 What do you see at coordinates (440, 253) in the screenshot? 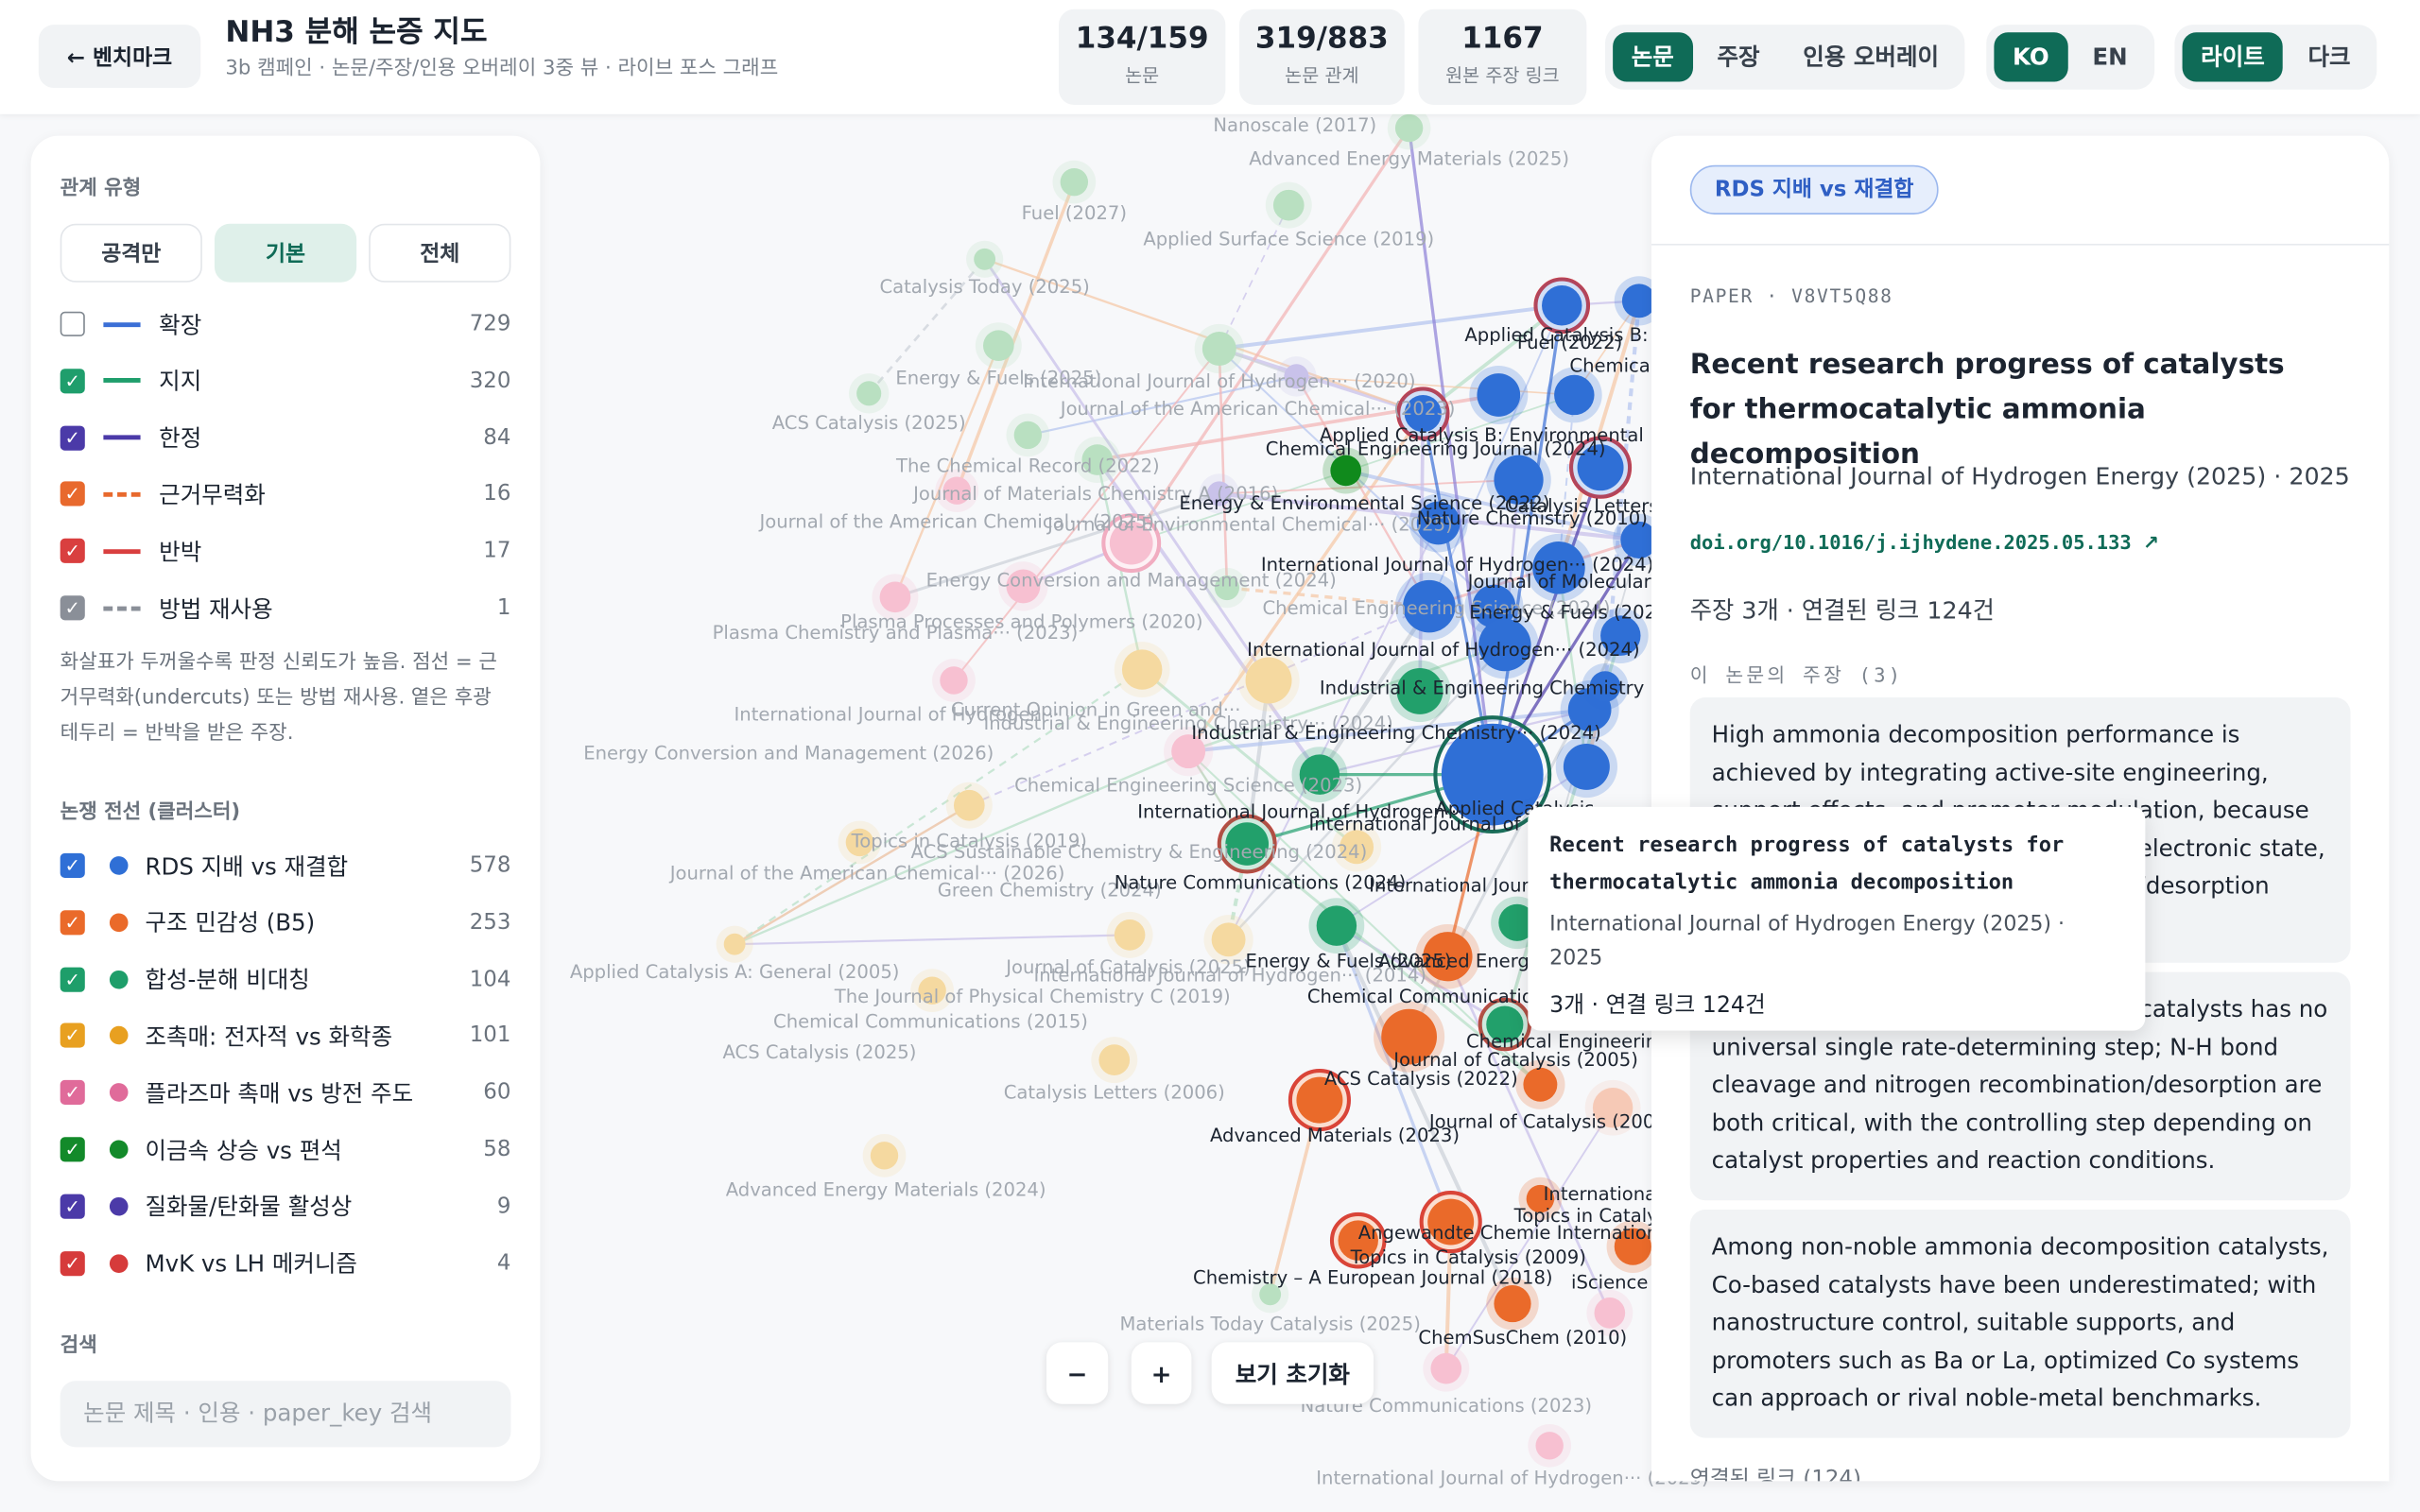
I see `filter-button: 전체` at bounding box center [440, 253].